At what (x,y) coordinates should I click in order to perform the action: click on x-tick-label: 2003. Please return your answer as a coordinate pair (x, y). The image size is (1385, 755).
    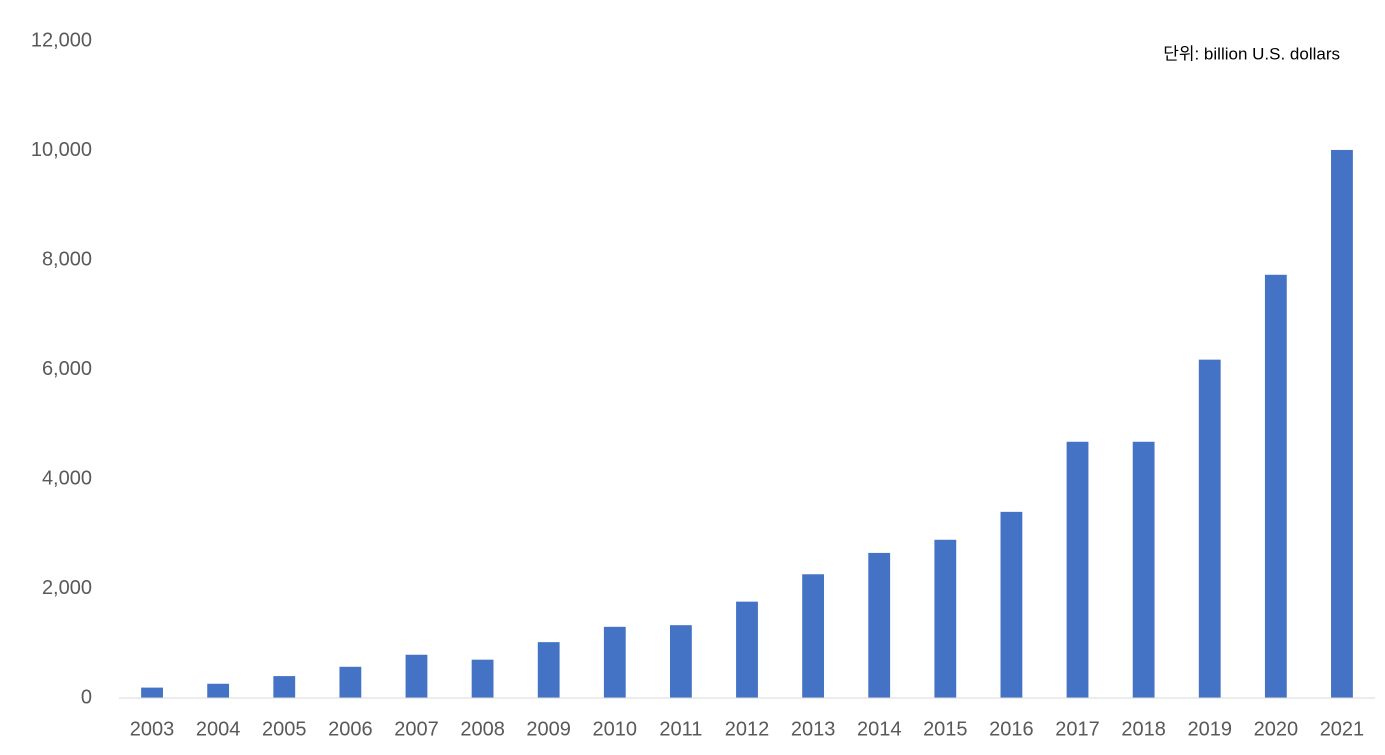
    Looking at the image, I should click on (152, 729).